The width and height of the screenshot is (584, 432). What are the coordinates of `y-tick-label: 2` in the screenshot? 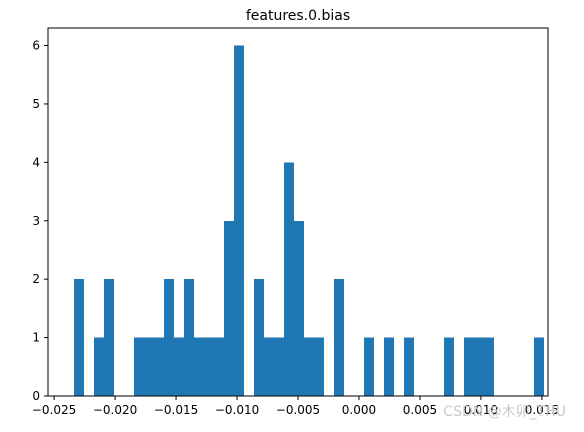 It's located at (36, 279).